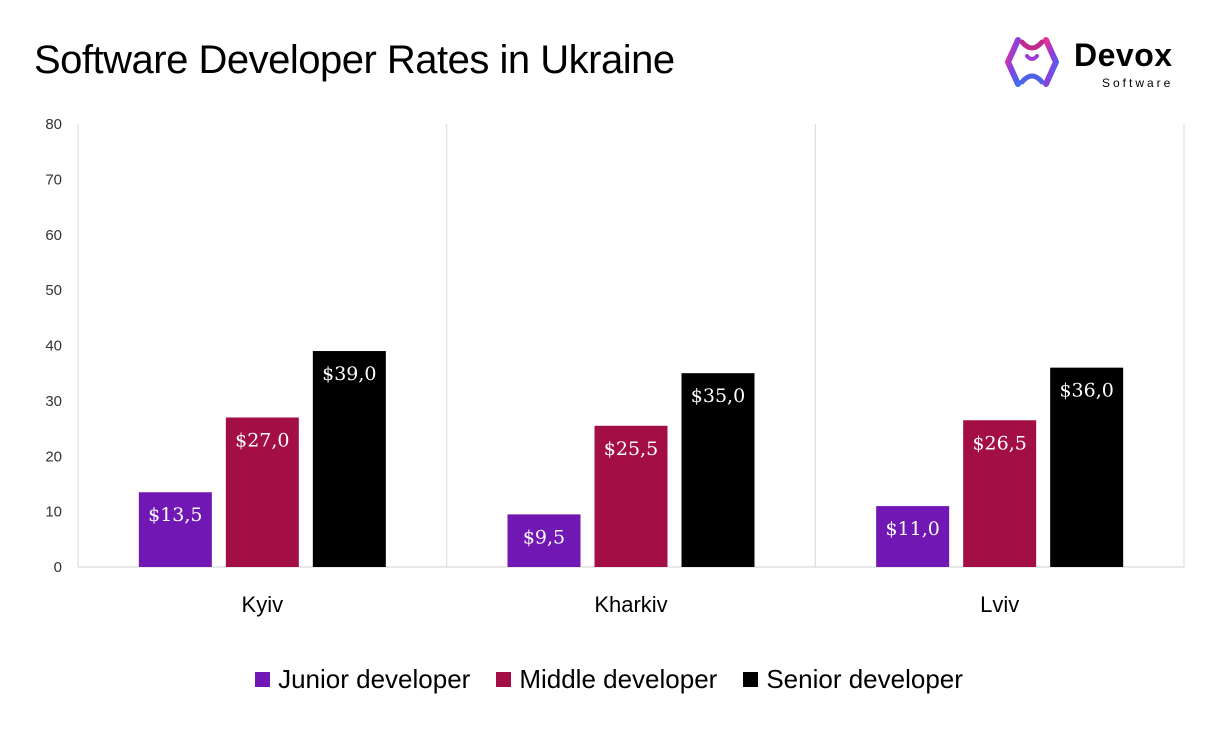 This screenshot has width=1218, height=738. What do you see at coordinates (53, 179) in the screenshot?
I see `y-tick-label: 70` at bounding box center [53, 179].